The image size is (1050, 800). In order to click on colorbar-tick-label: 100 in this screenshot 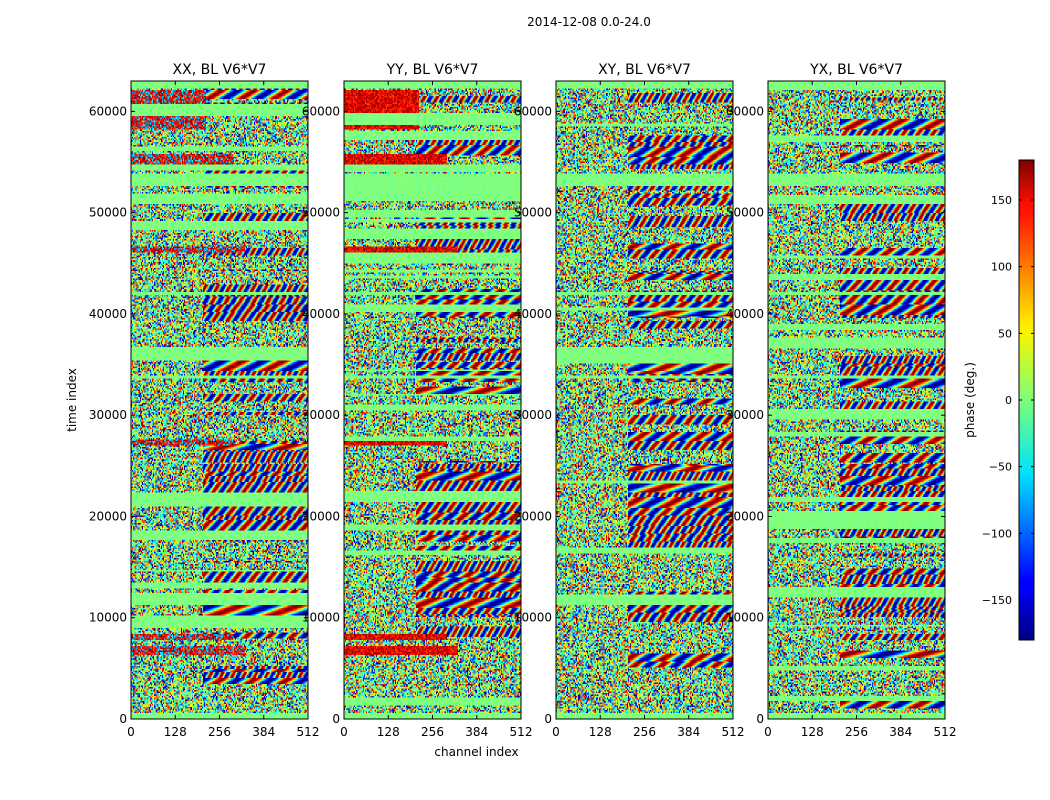, I will do `click(1001, 267)`.